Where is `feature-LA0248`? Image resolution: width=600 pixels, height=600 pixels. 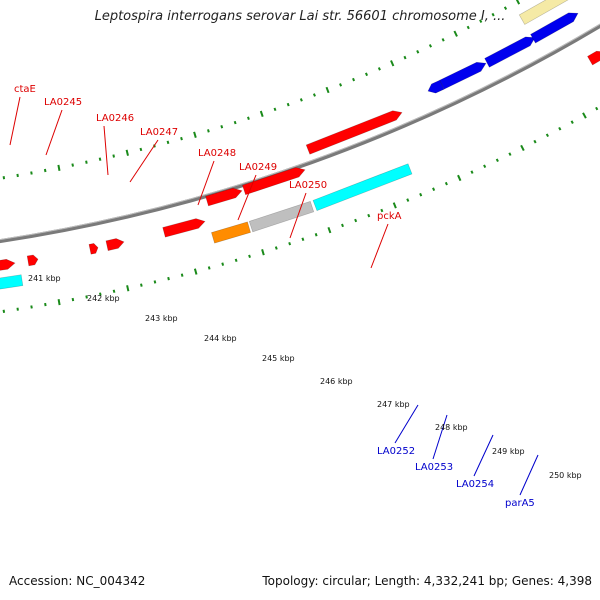
feature-LA0248 is located at coordinates (231, 232).